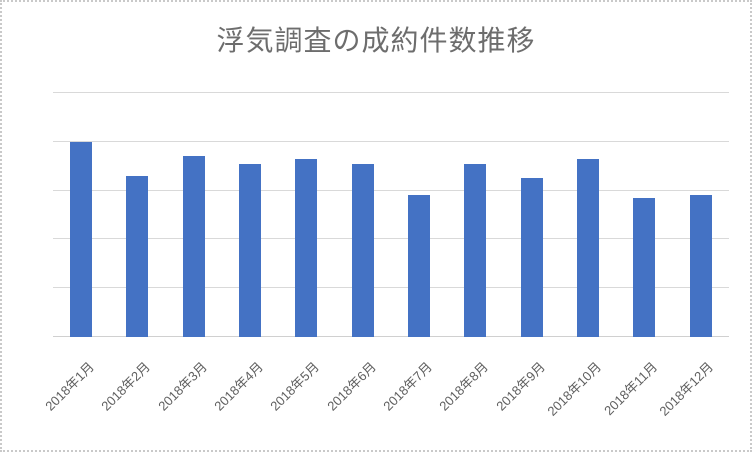 The image size is (752, 452). What do you see at coordinates (419, 266) in the screenshot?
I see `bar-2018年7月` at bounding box center [419, 266].